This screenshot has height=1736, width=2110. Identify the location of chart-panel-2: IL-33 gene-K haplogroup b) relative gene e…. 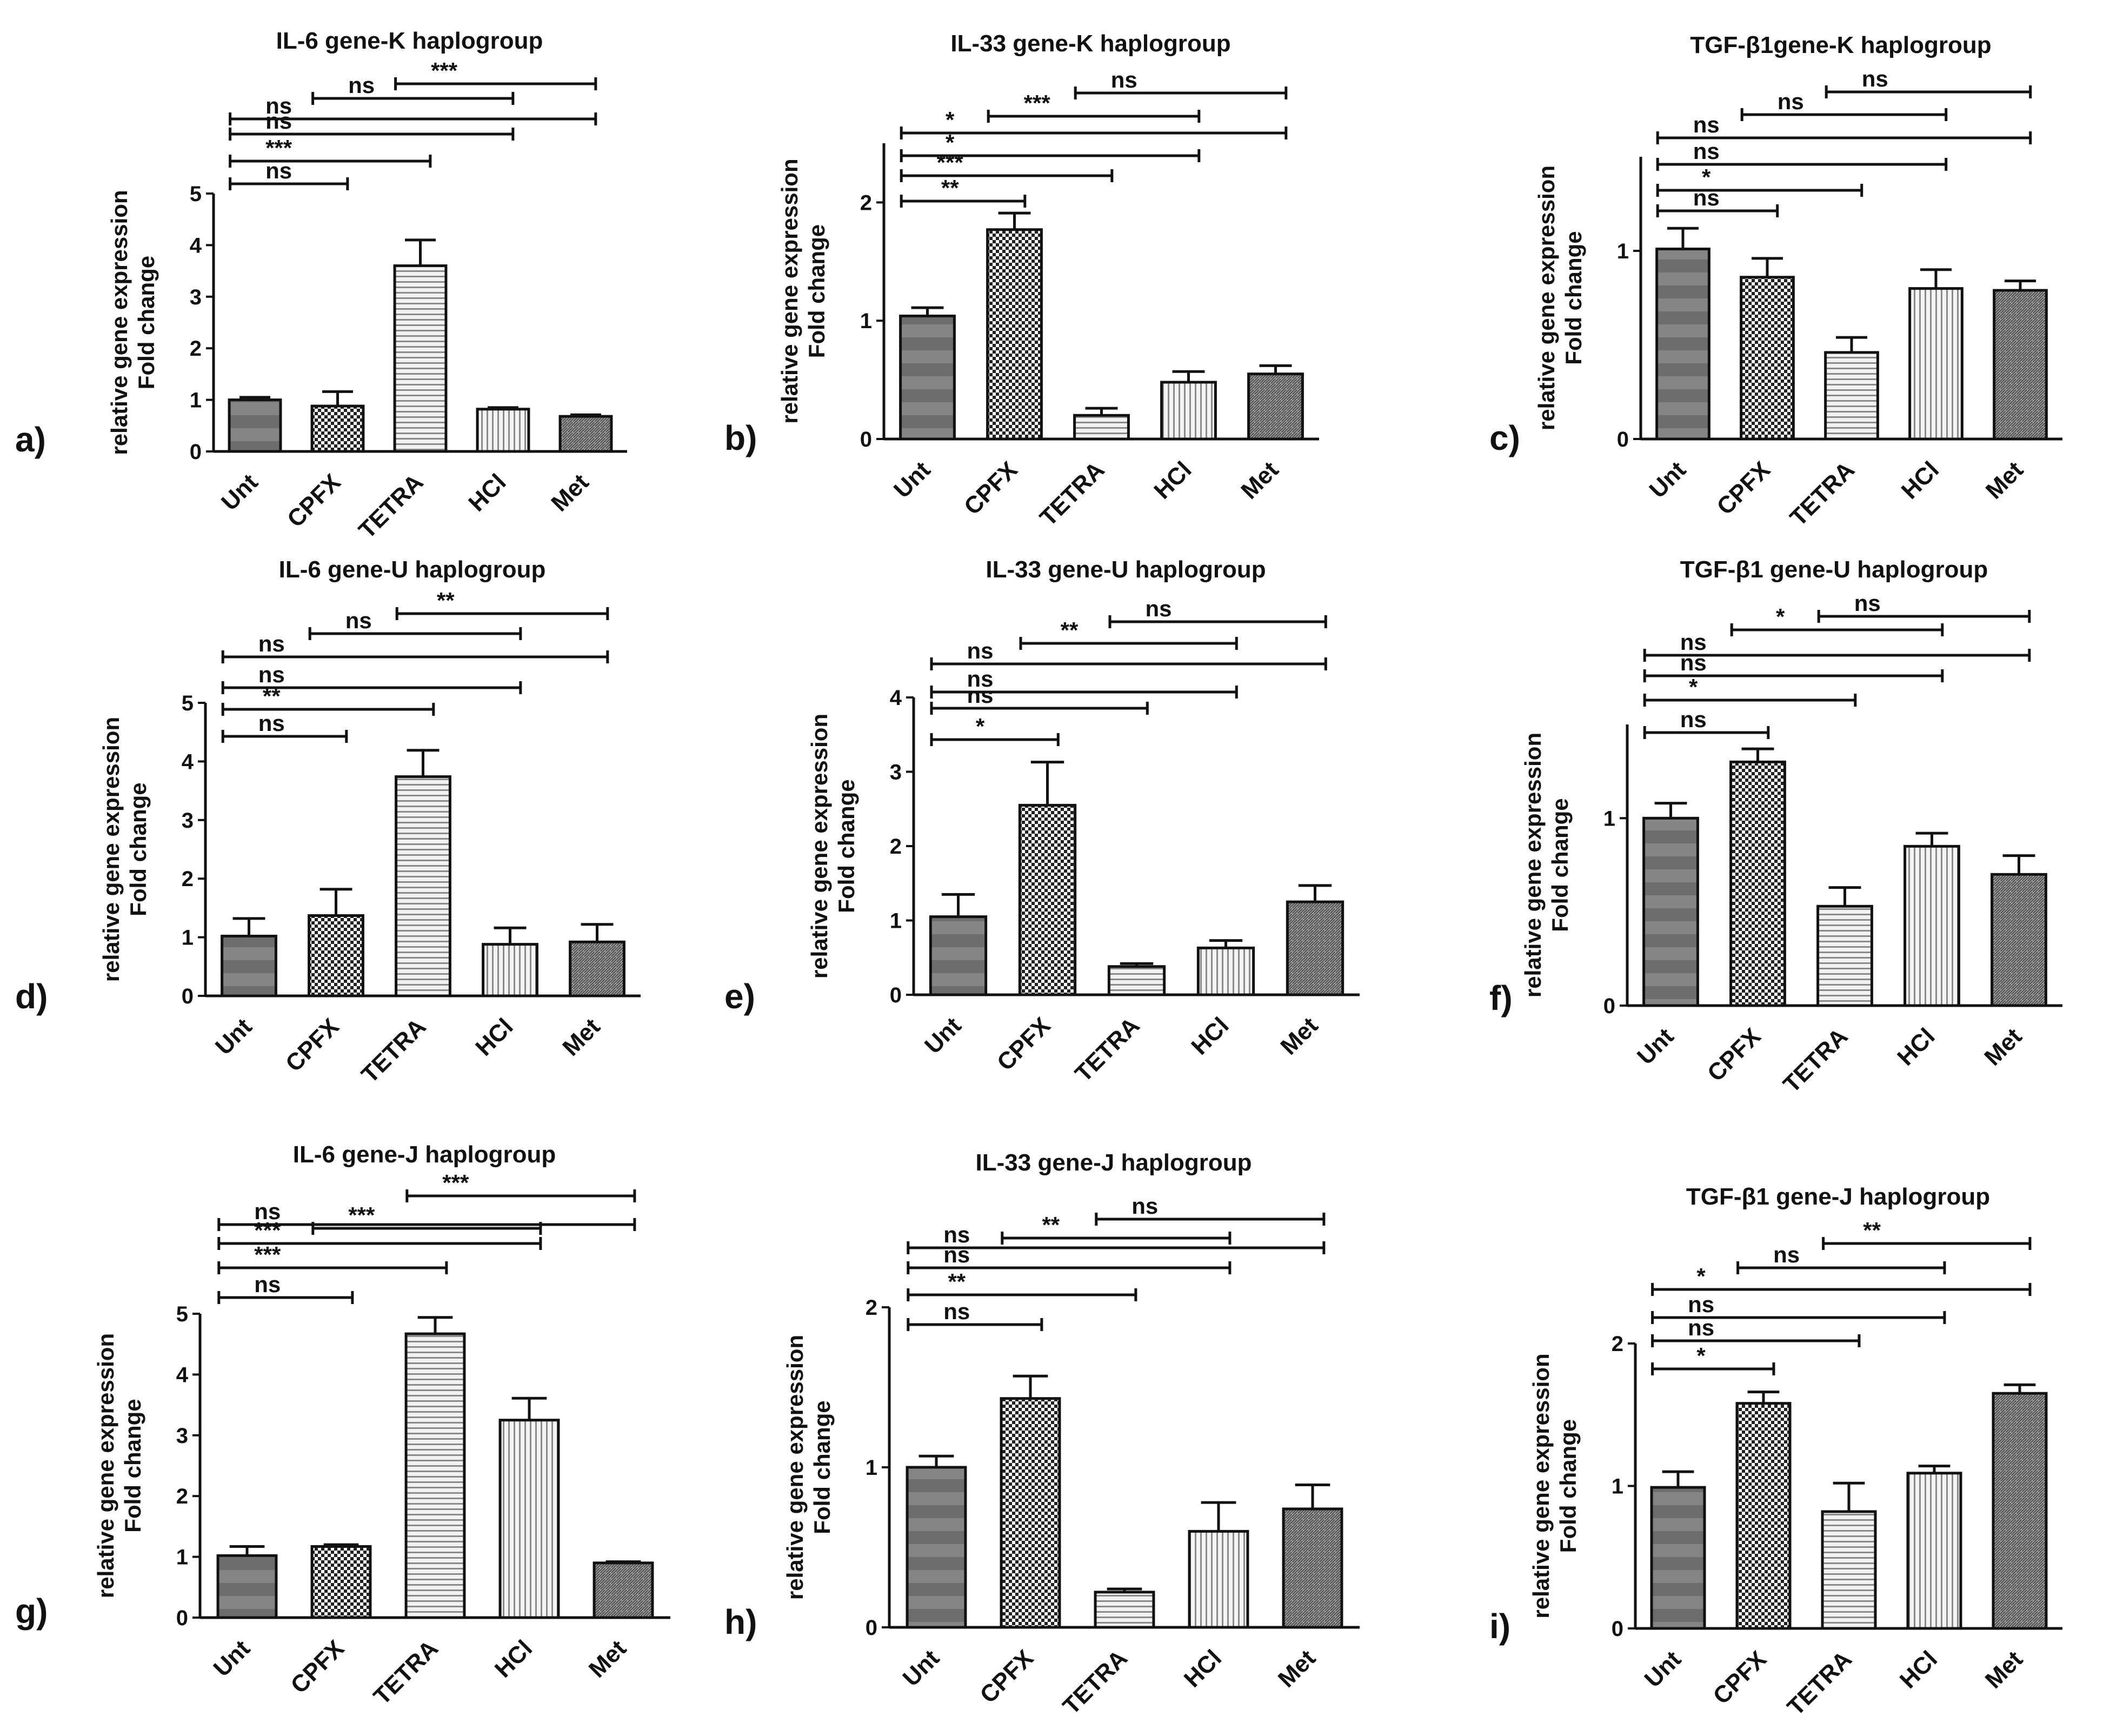
(1021, 281).